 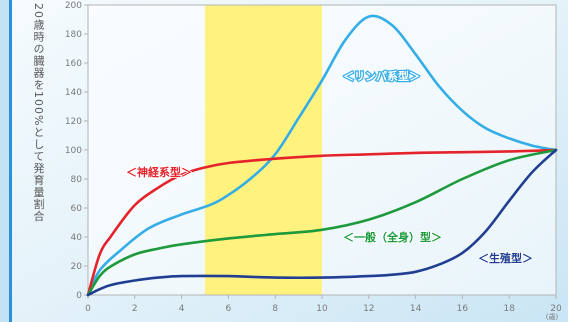 I want to click on x-tick-label: 12, so click(x=368, y=309).